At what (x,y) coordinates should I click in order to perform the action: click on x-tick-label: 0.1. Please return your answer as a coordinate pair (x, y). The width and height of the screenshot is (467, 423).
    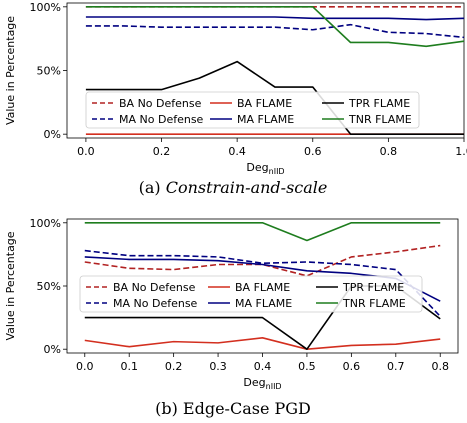
    Looking at the image, I should click on (129, 366).